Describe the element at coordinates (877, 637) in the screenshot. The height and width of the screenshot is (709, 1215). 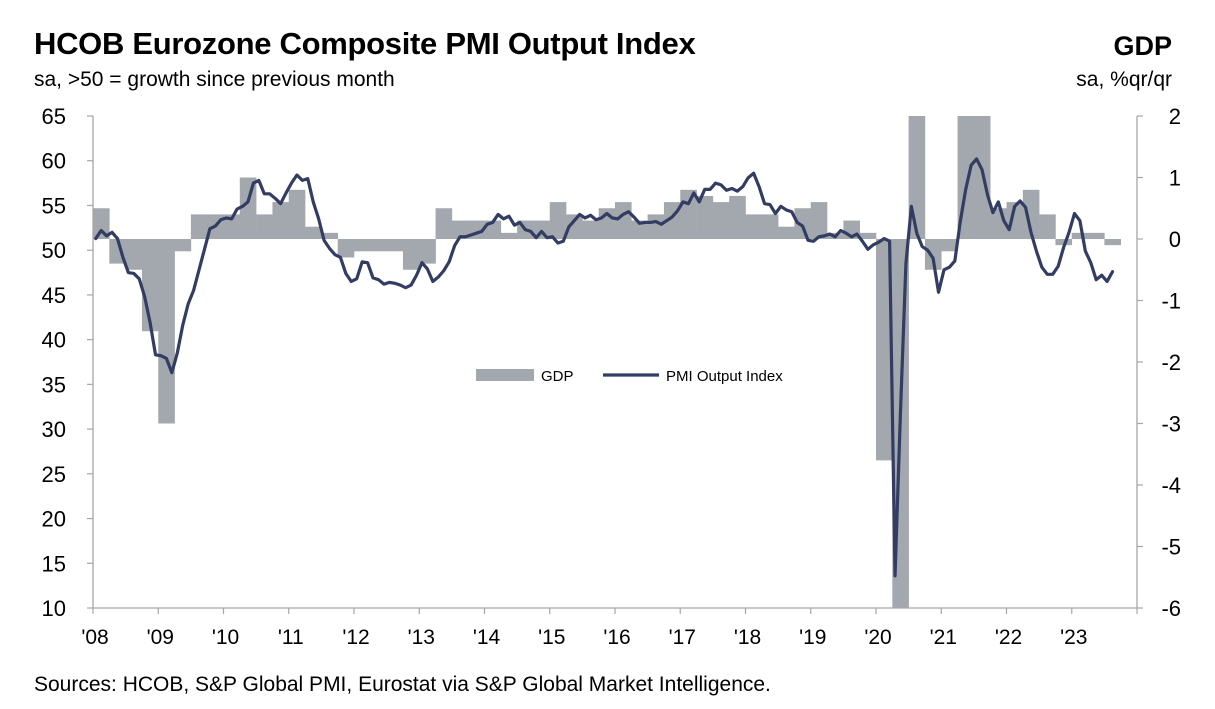
I see `x-tick-label: '20` at that location.